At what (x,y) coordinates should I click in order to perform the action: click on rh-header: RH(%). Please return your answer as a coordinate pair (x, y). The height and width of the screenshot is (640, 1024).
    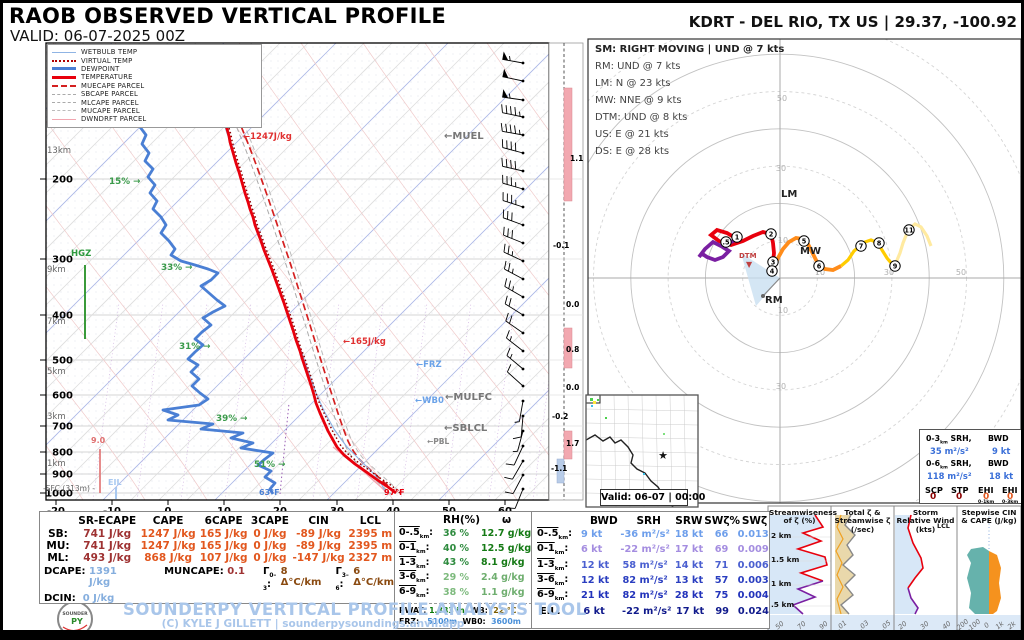
    Looking at the image, I should click on (461, 520).